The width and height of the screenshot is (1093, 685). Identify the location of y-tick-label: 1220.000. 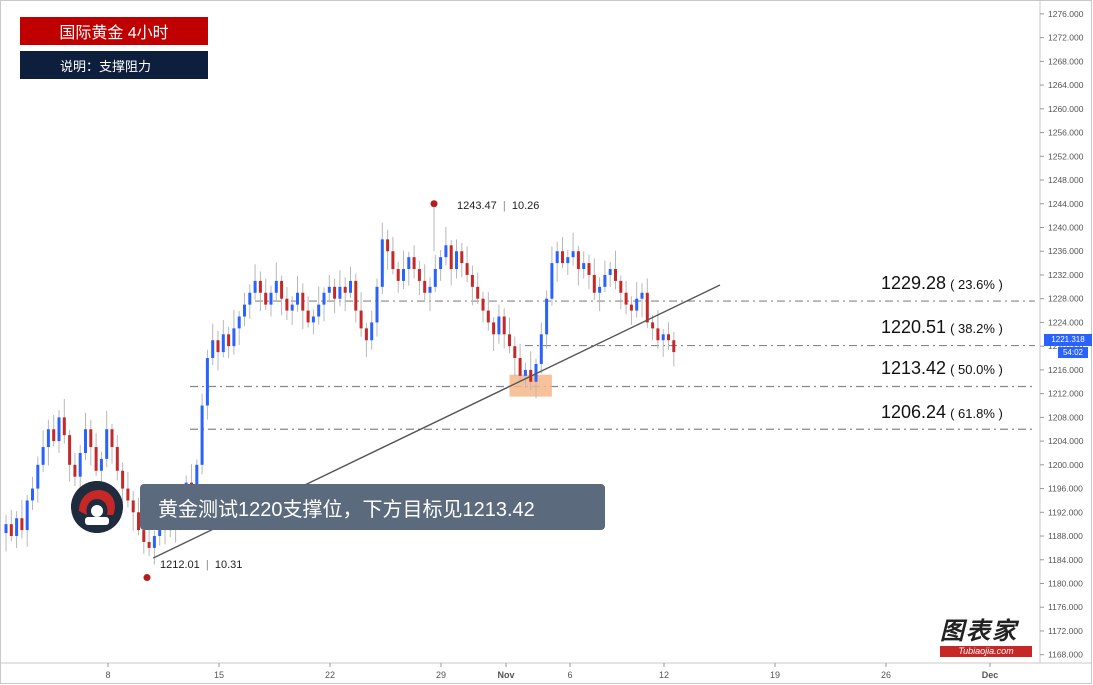
(1066, 346).